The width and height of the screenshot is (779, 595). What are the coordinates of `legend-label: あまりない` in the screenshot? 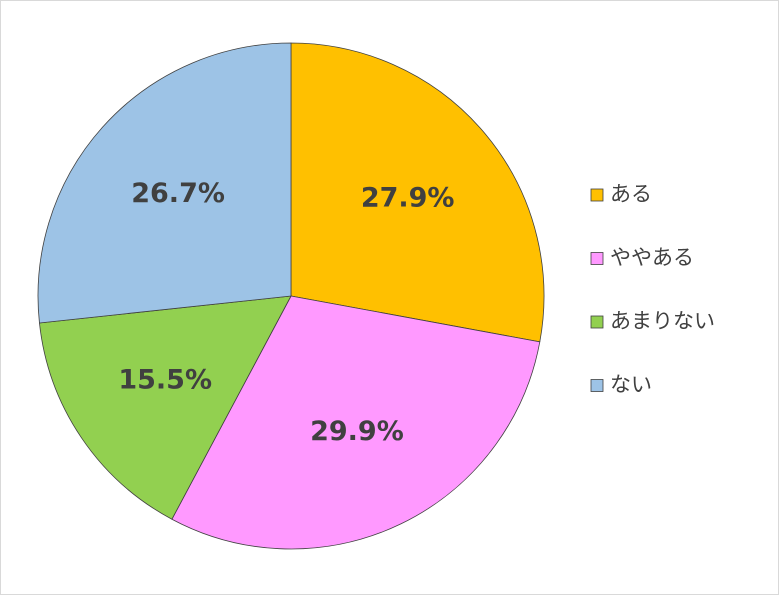 It's located at (662, 321).